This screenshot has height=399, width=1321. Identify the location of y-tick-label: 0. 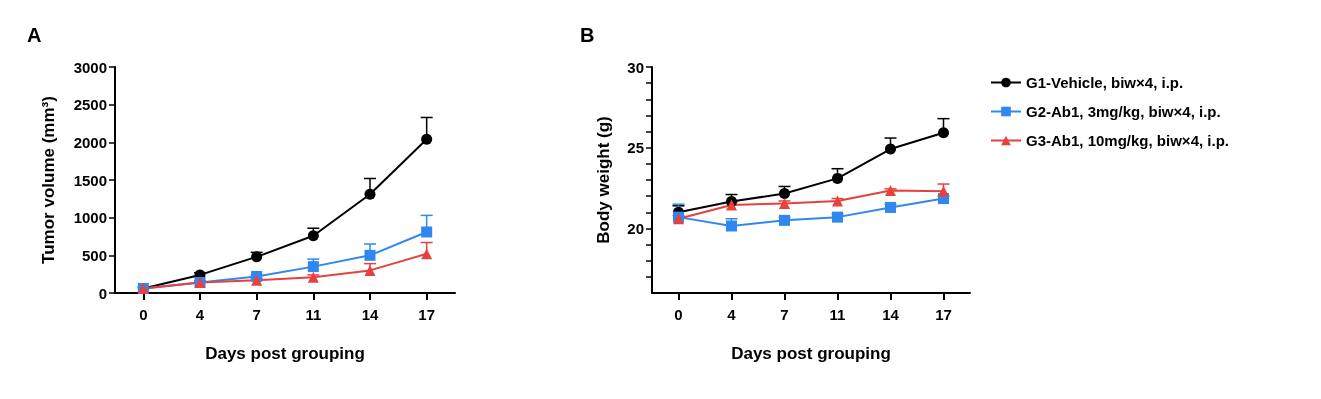
(102, 293).